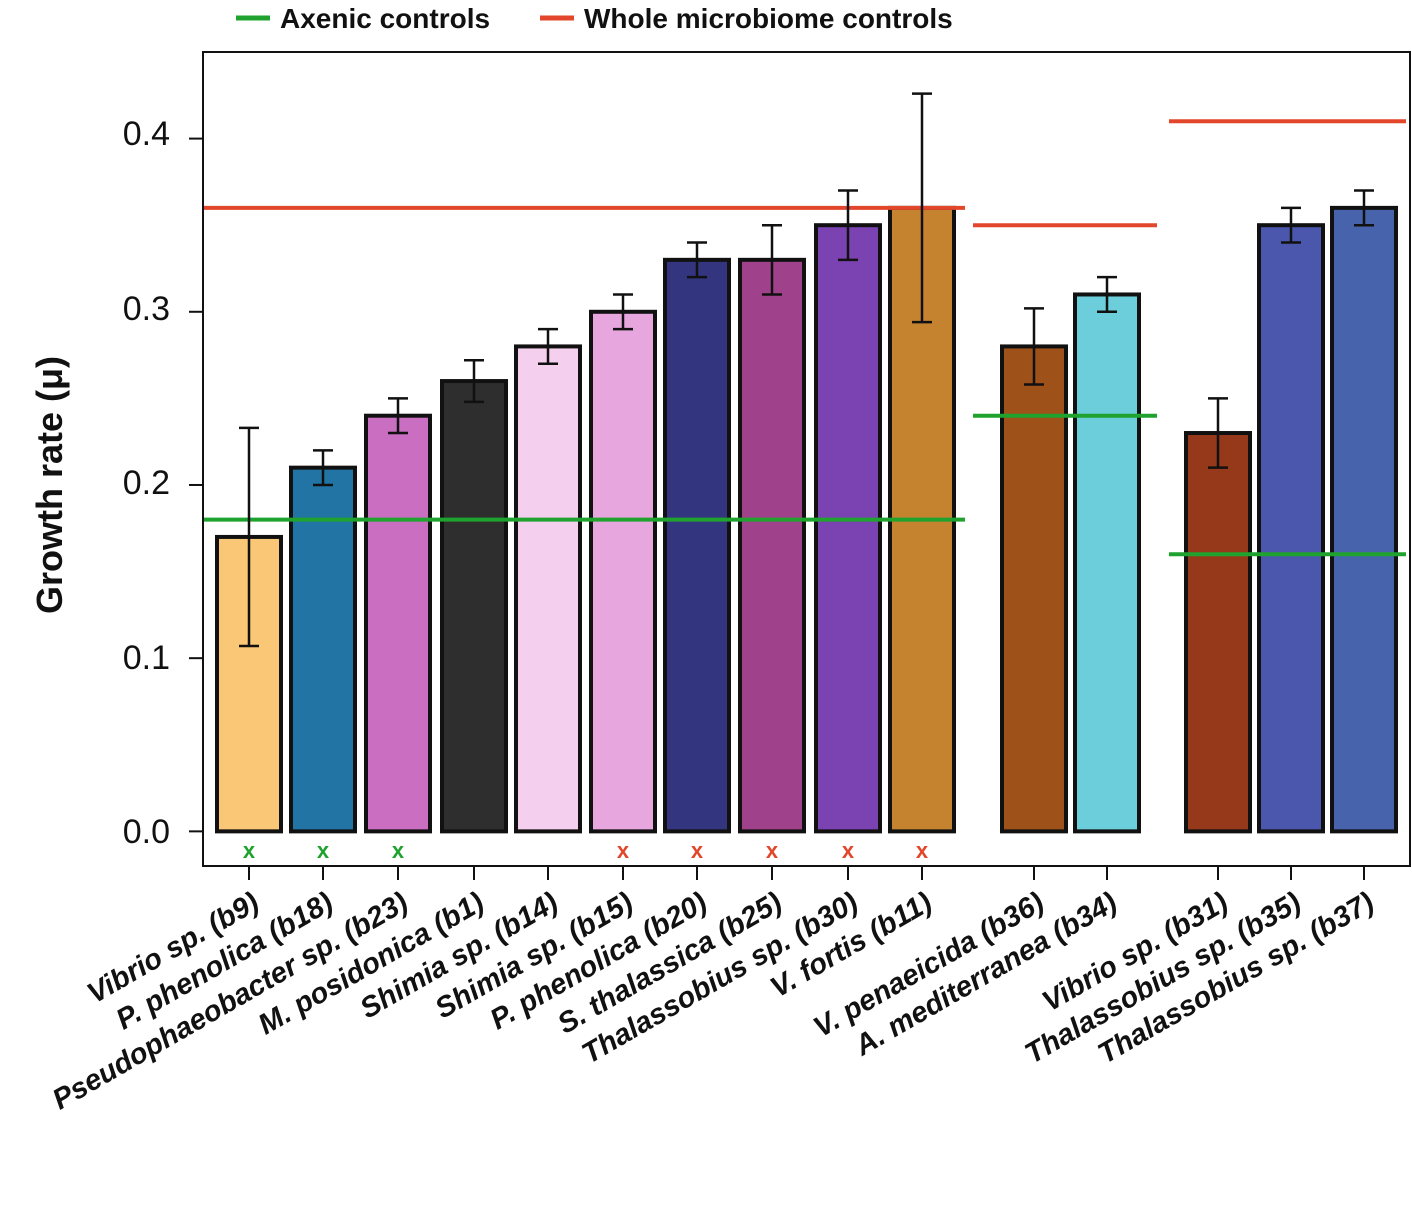  I want to click on y-tick-label: 0.4, so click(146, 134).